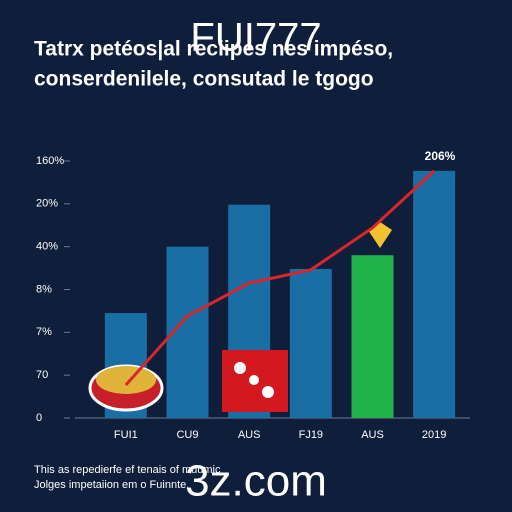  What do you see at coordinates (434, 435) in the screenshot?
I see `x-tick-label: 2019` at bounding box center [434, 435].